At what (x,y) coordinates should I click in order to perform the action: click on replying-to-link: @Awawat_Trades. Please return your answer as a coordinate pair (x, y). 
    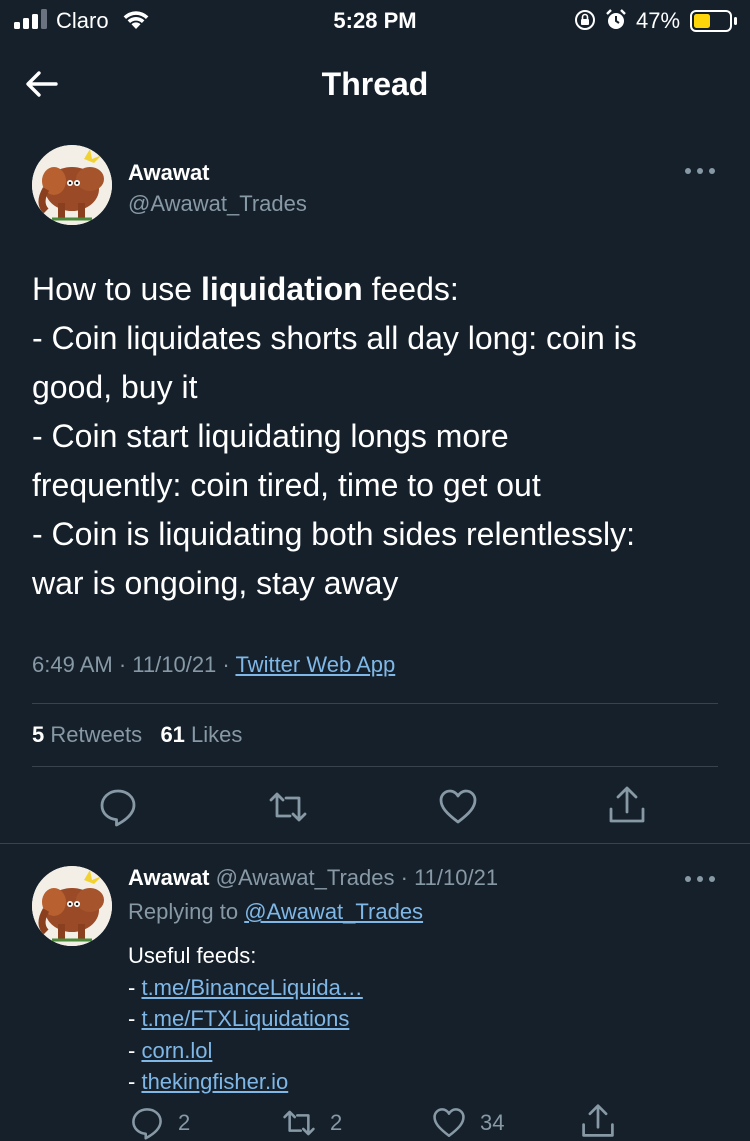
    Looking at the image, I should click on (334, 911).